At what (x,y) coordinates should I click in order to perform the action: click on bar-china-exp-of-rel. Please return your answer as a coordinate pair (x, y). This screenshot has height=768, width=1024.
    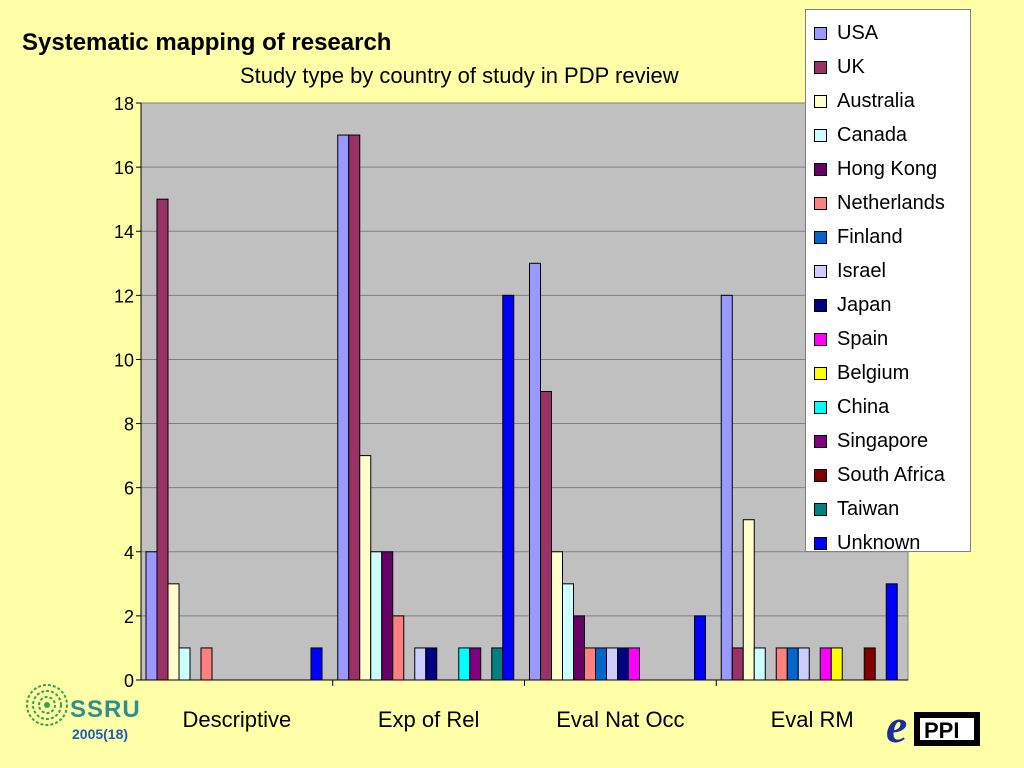
    Looking at the image, I should click on (464, 664).